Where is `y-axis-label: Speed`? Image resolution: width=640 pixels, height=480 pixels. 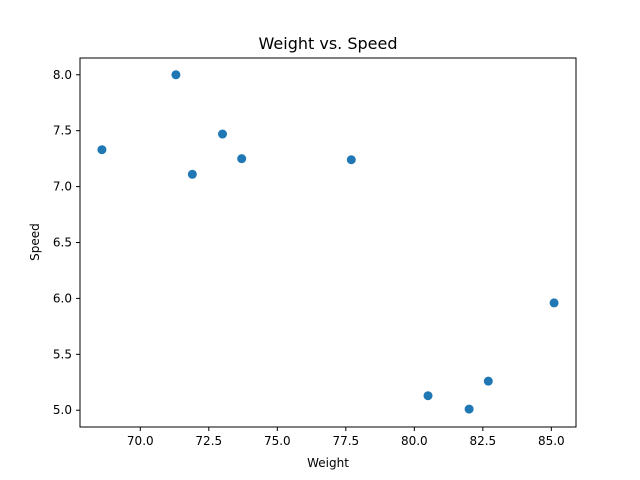 y-axis-label: Speed is located at coordinates (35, 242).